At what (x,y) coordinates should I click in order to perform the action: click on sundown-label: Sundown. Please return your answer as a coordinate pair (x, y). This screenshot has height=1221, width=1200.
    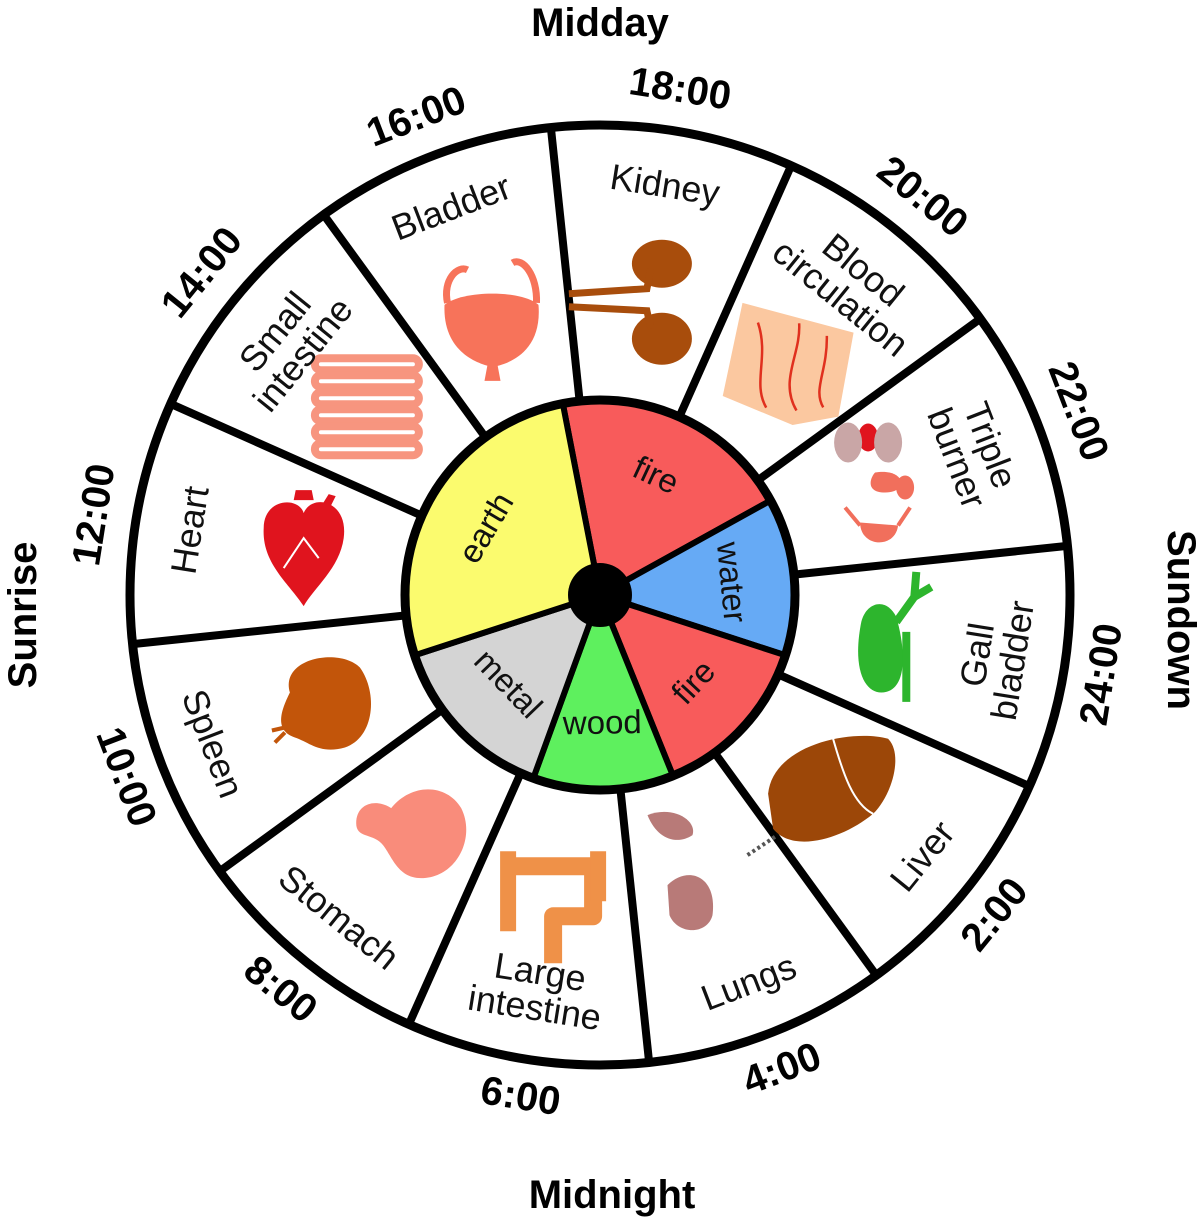
    Looking at the image, I should click on (1179, 620).